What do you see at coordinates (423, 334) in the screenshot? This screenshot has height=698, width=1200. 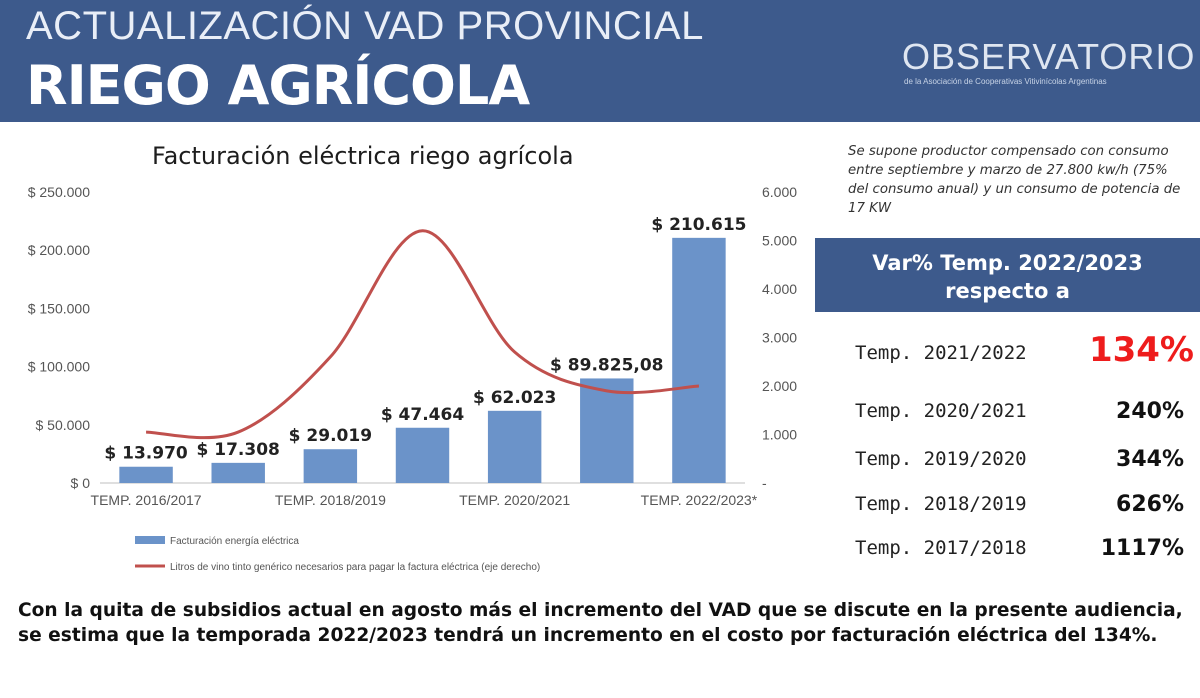 I see `wine-liters-line` at bounding box center [423, 334].